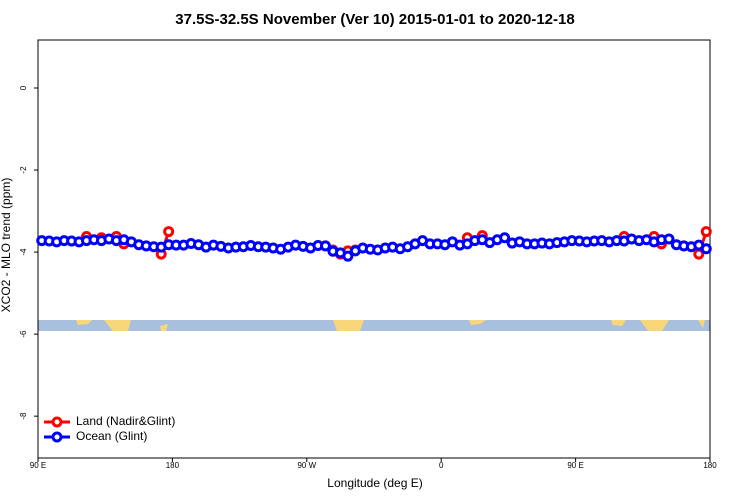 This screenshot has height=500, width=750. Describe the element at coordinates (374, 483) in the screenshot. I see `x-axis-label: Longitude (deg E)` at that location.